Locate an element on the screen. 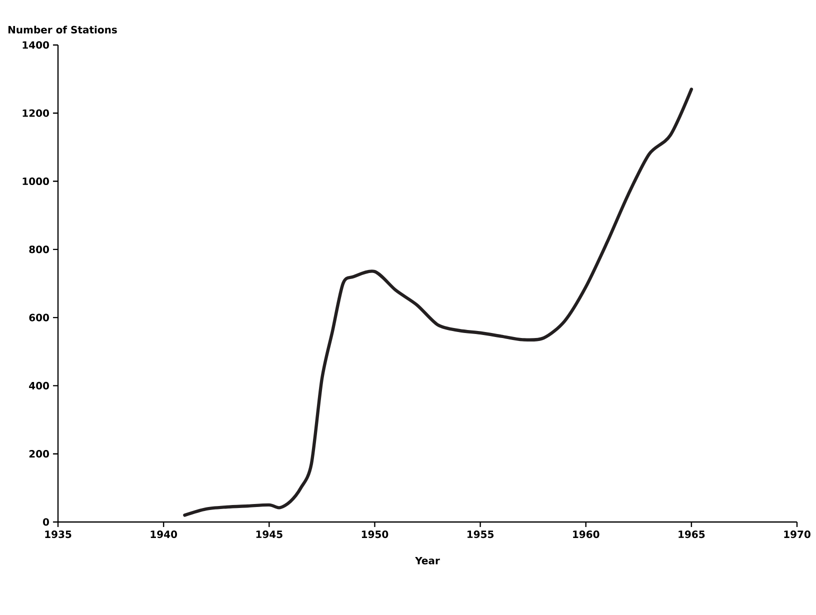  x-tick-label: 1960 is located at coordinates (586, 534).